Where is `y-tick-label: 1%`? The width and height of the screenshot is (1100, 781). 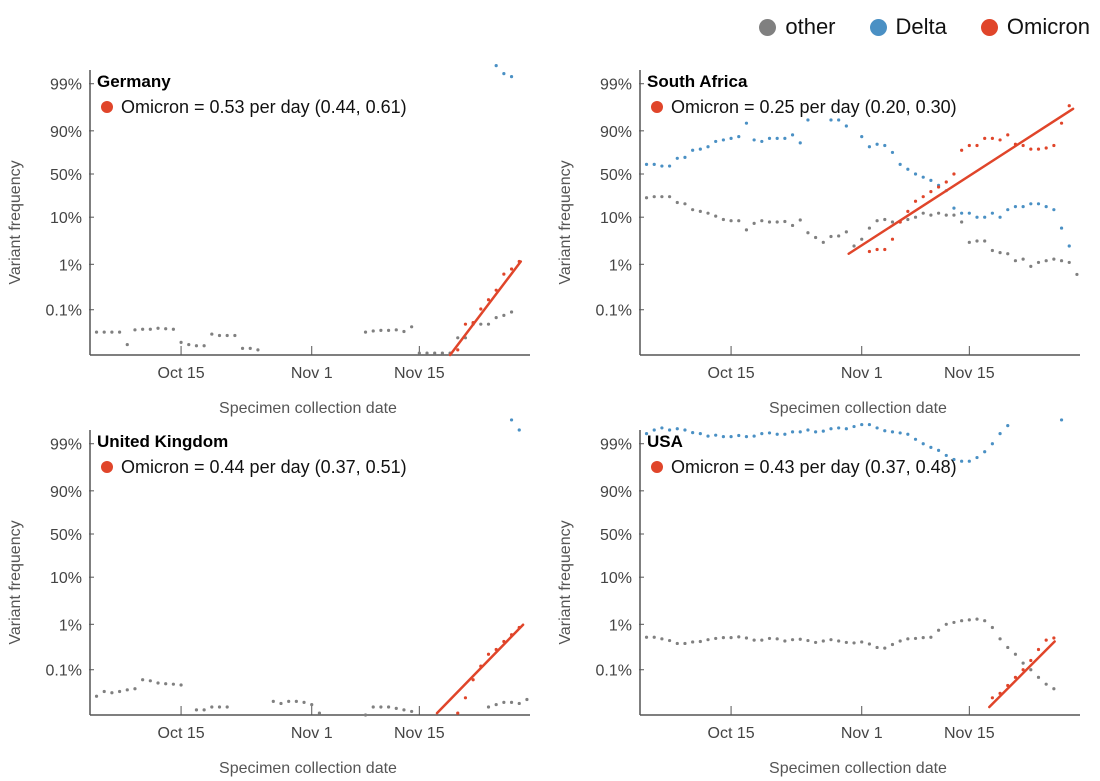
y-tick-label: 1% is located at coordinates (70, 265).